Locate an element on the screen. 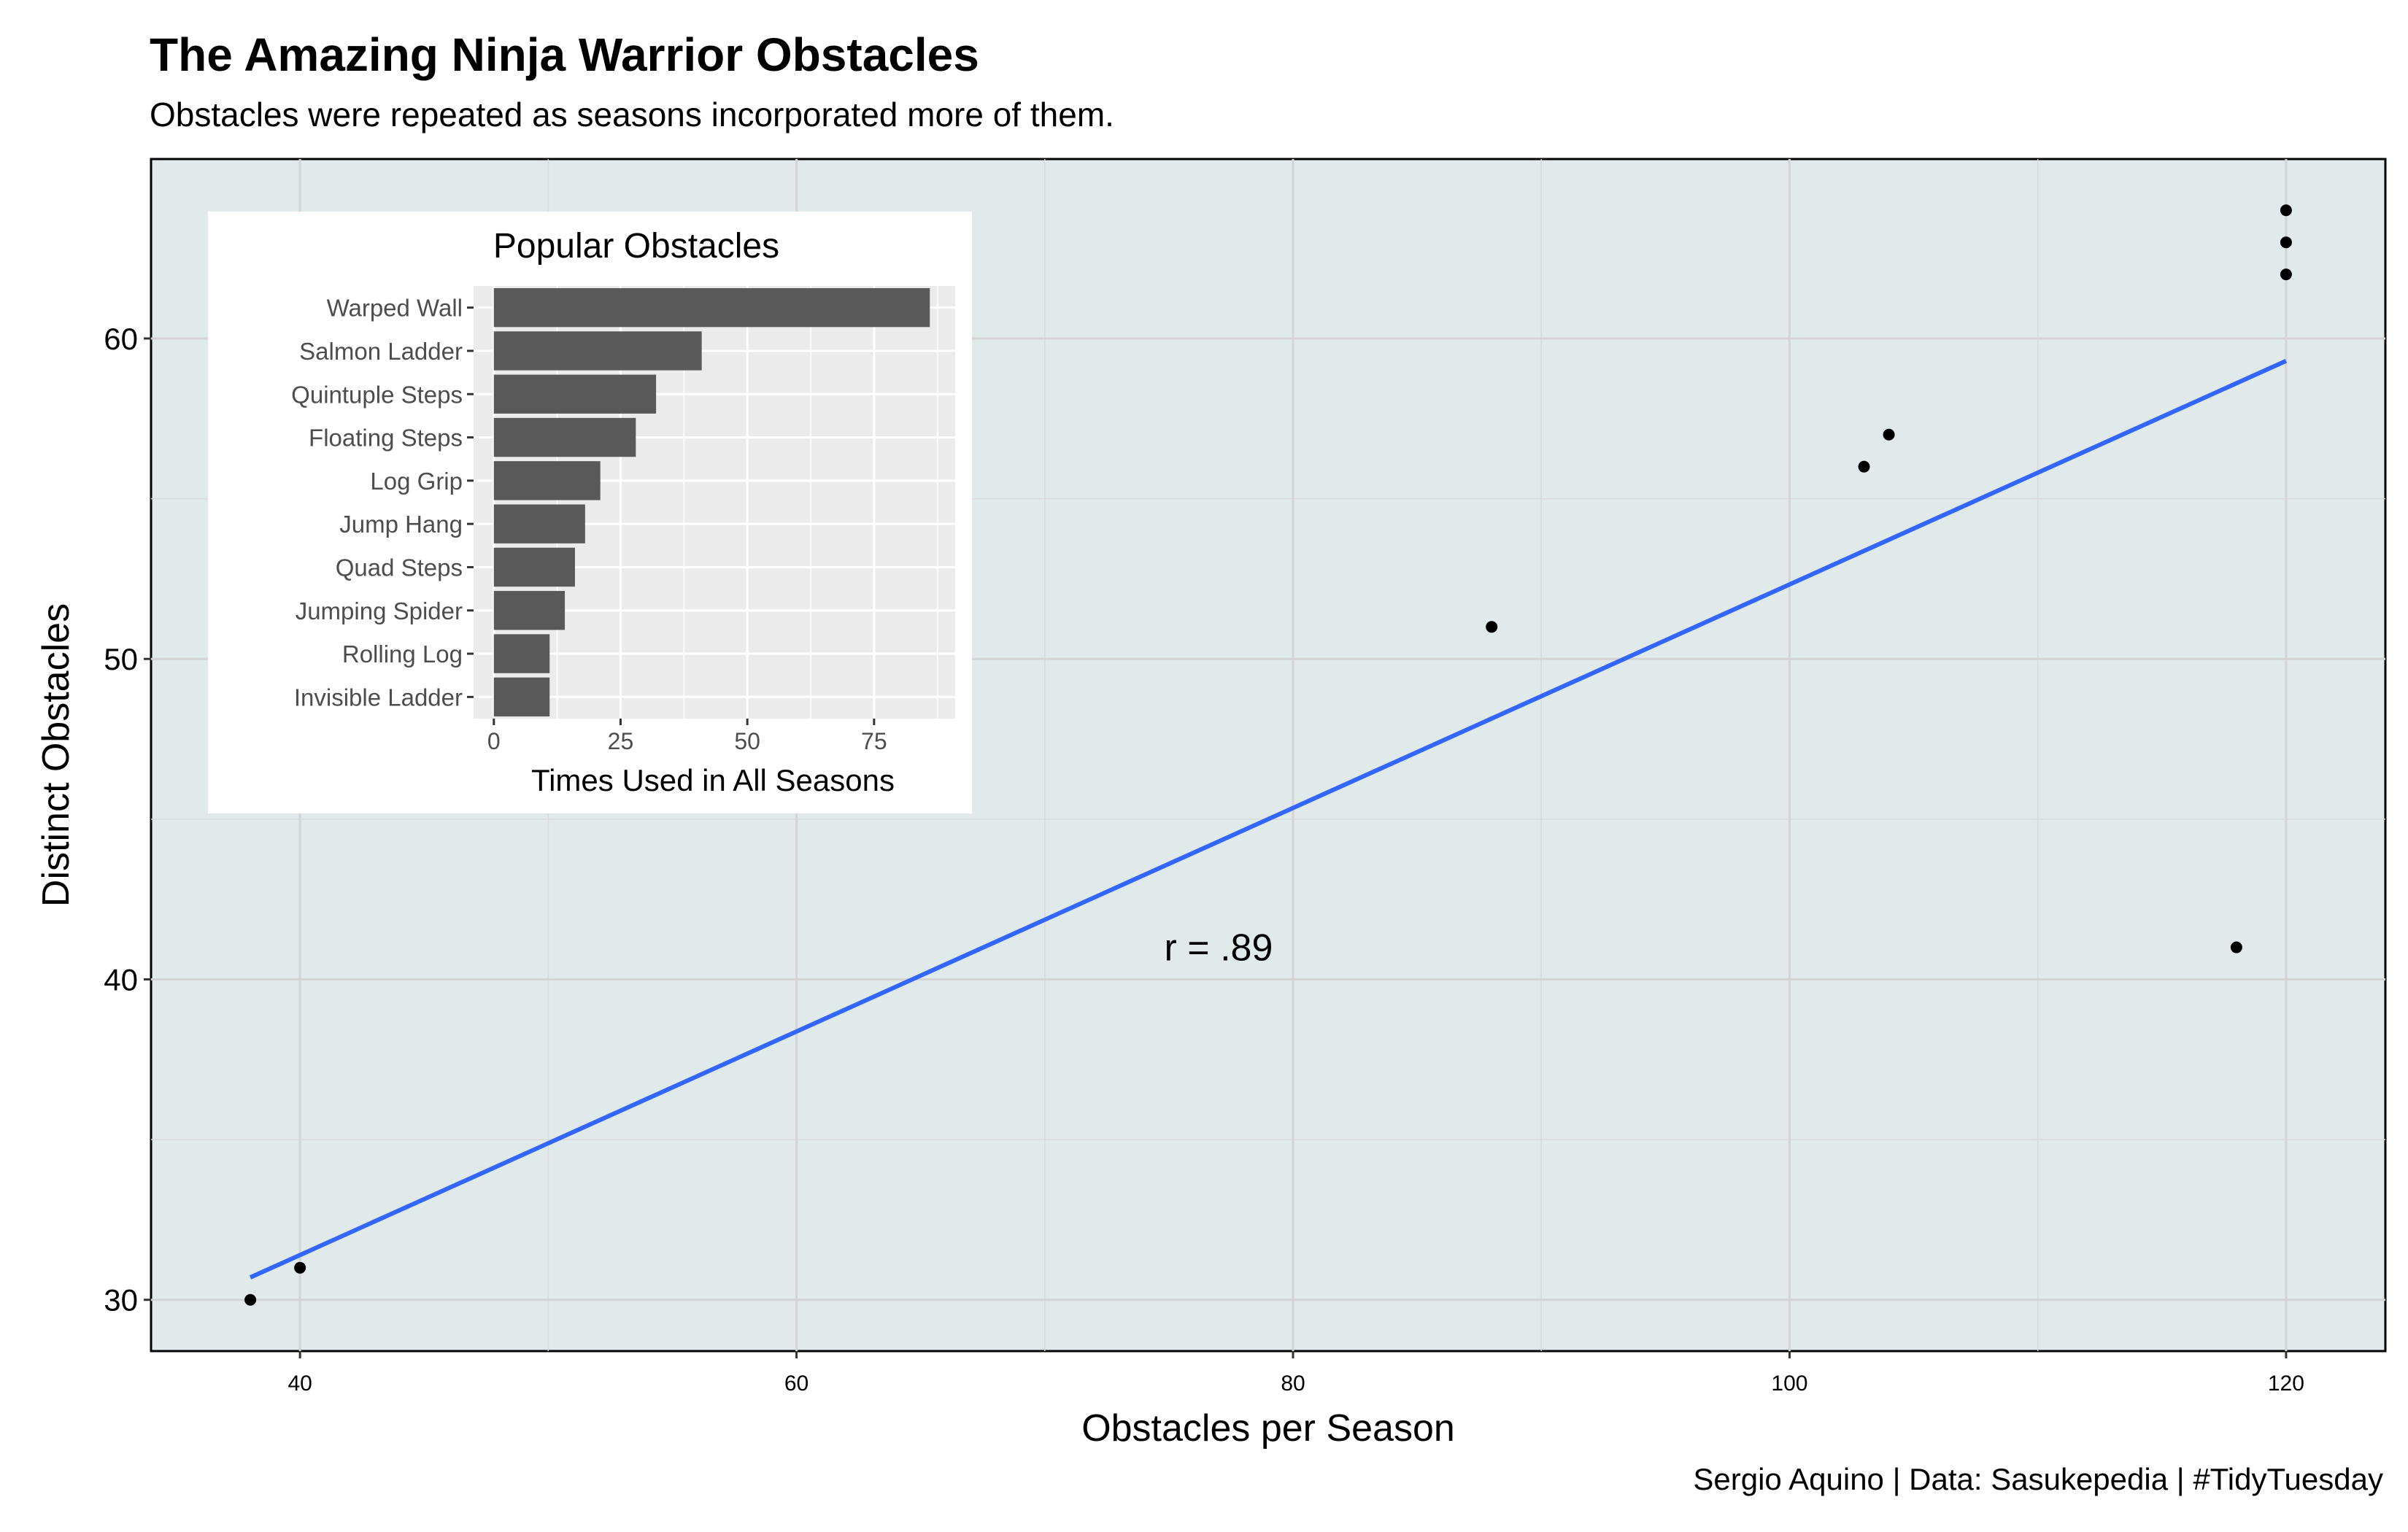 The height and width of the screenshot is (1532, 2408). inset-category-label: Rolling Log is located at coordinates (402, 655).